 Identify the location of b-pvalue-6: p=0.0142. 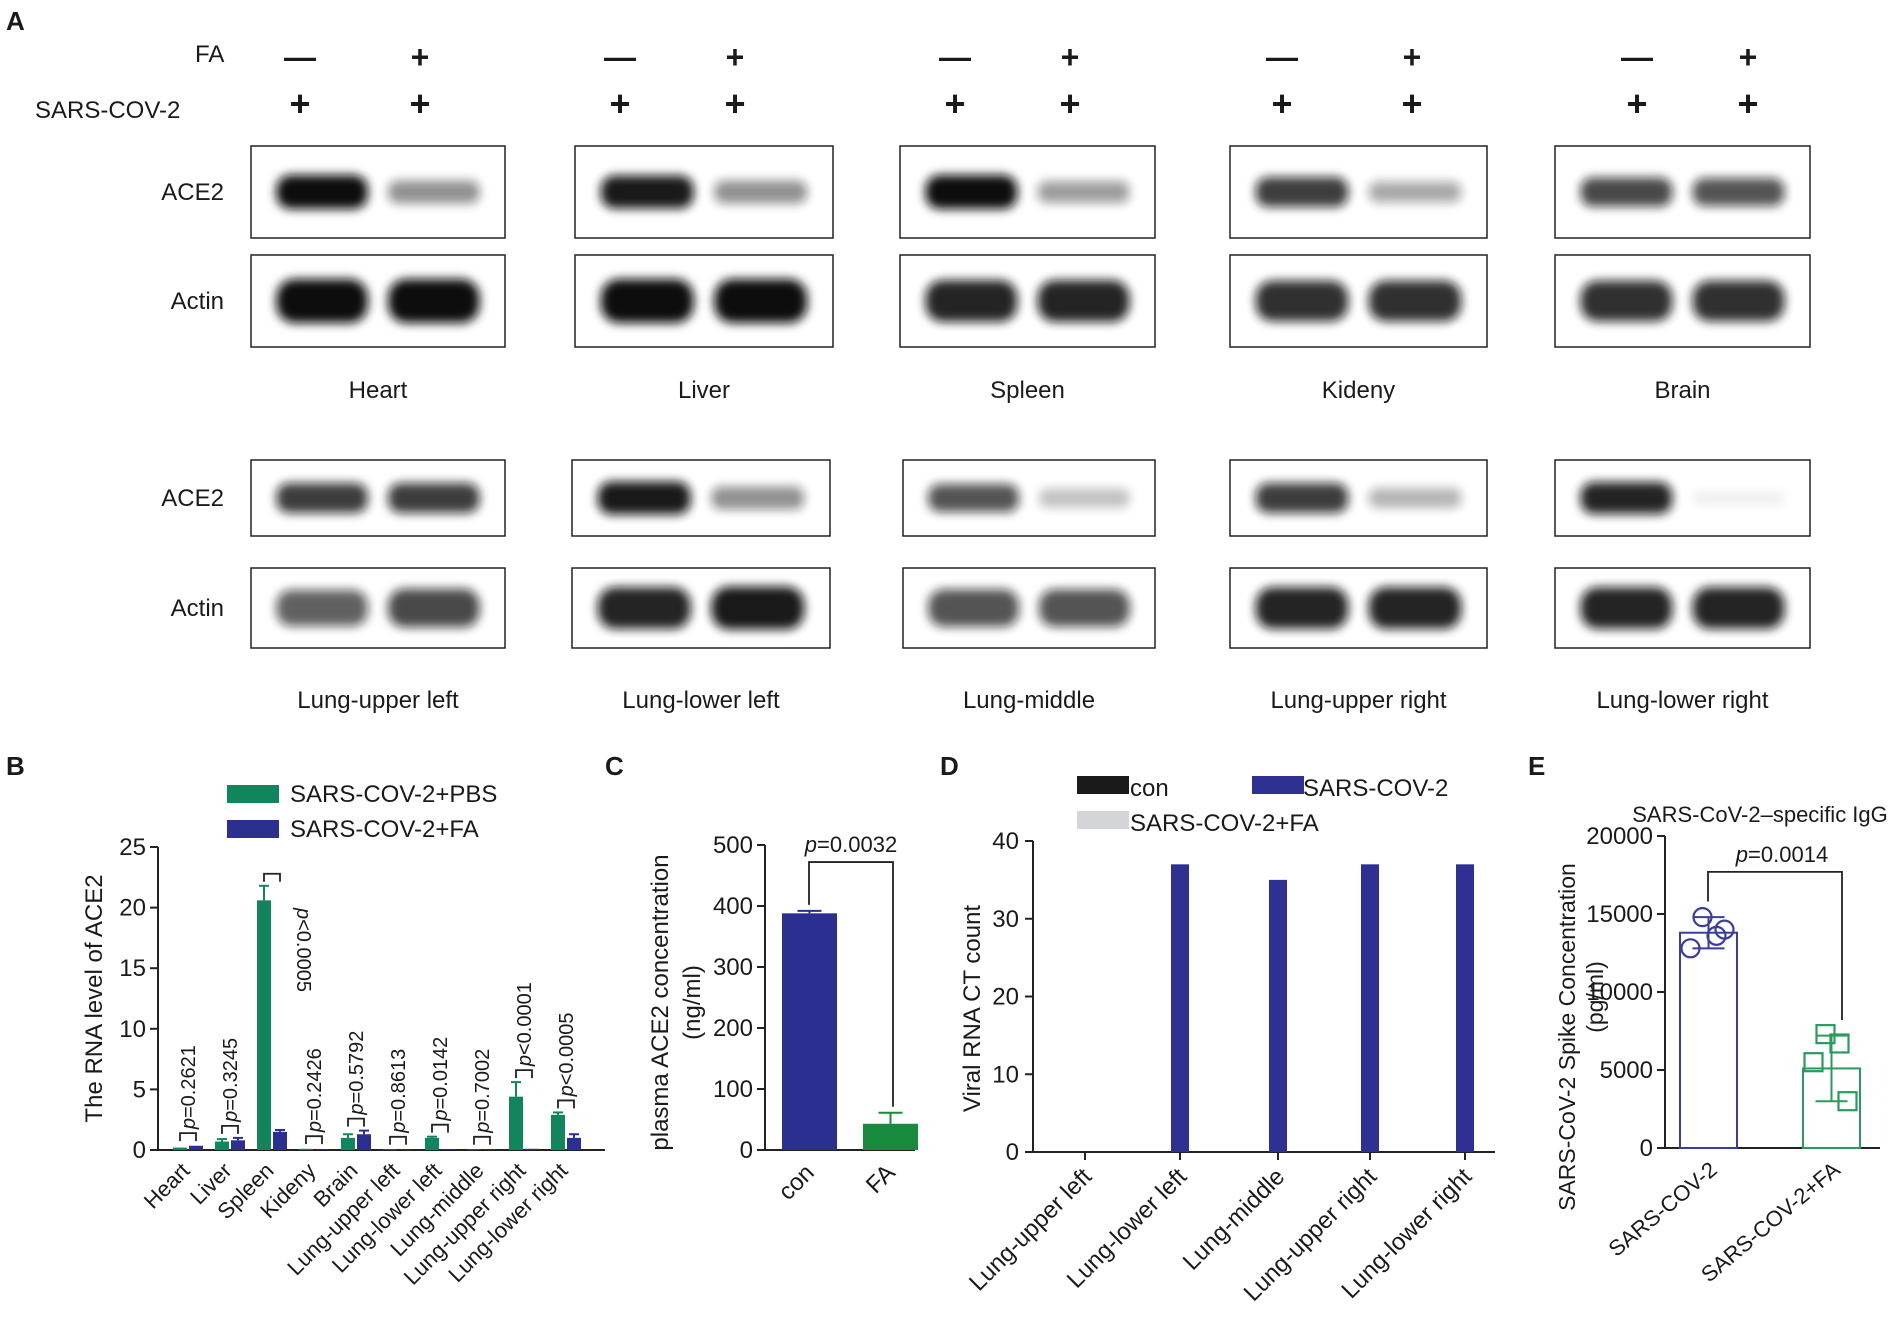
(441, 1079).